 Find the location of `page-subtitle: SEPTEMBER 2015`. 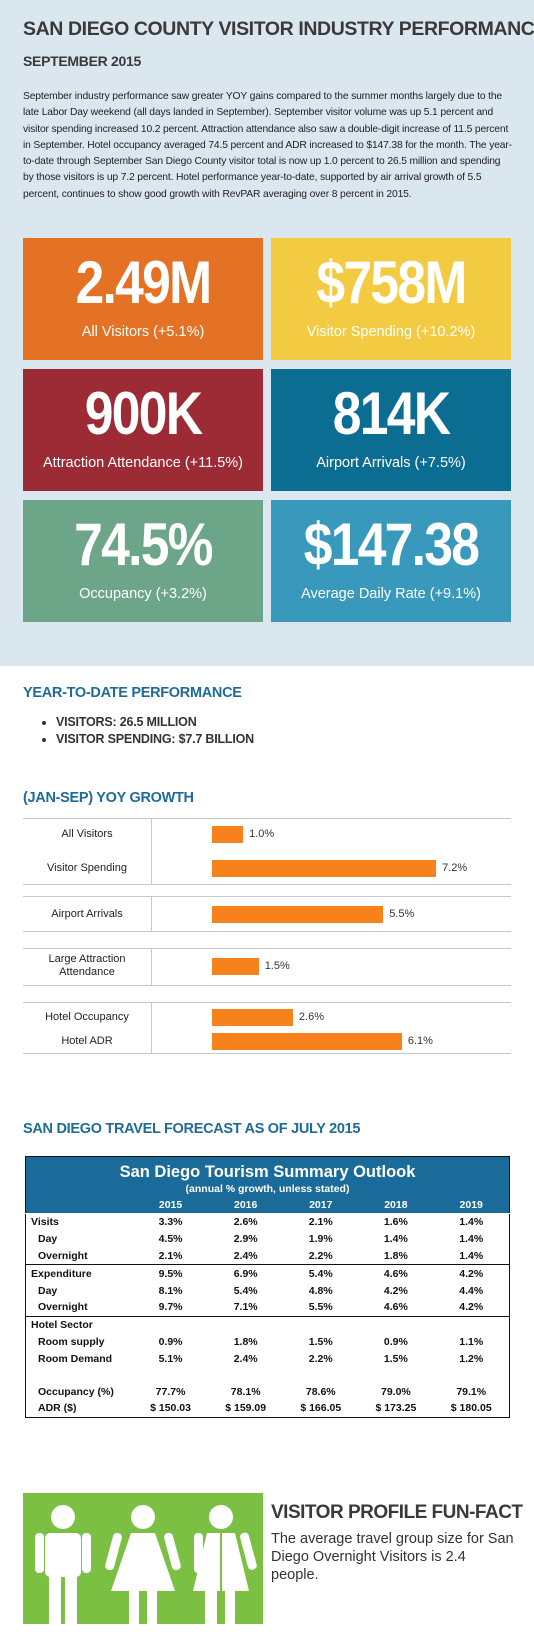

page-subtitle: SEPTEMBER 2015 is located at coordinates (82, 61).